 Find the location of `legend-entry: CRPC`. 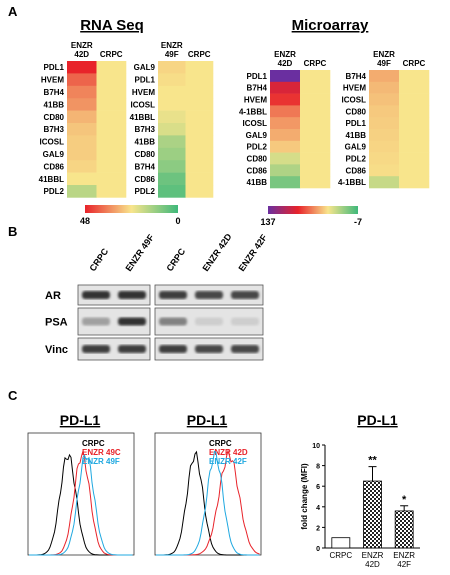

legend-entry: CRPC is located at coordinates (220, 443).